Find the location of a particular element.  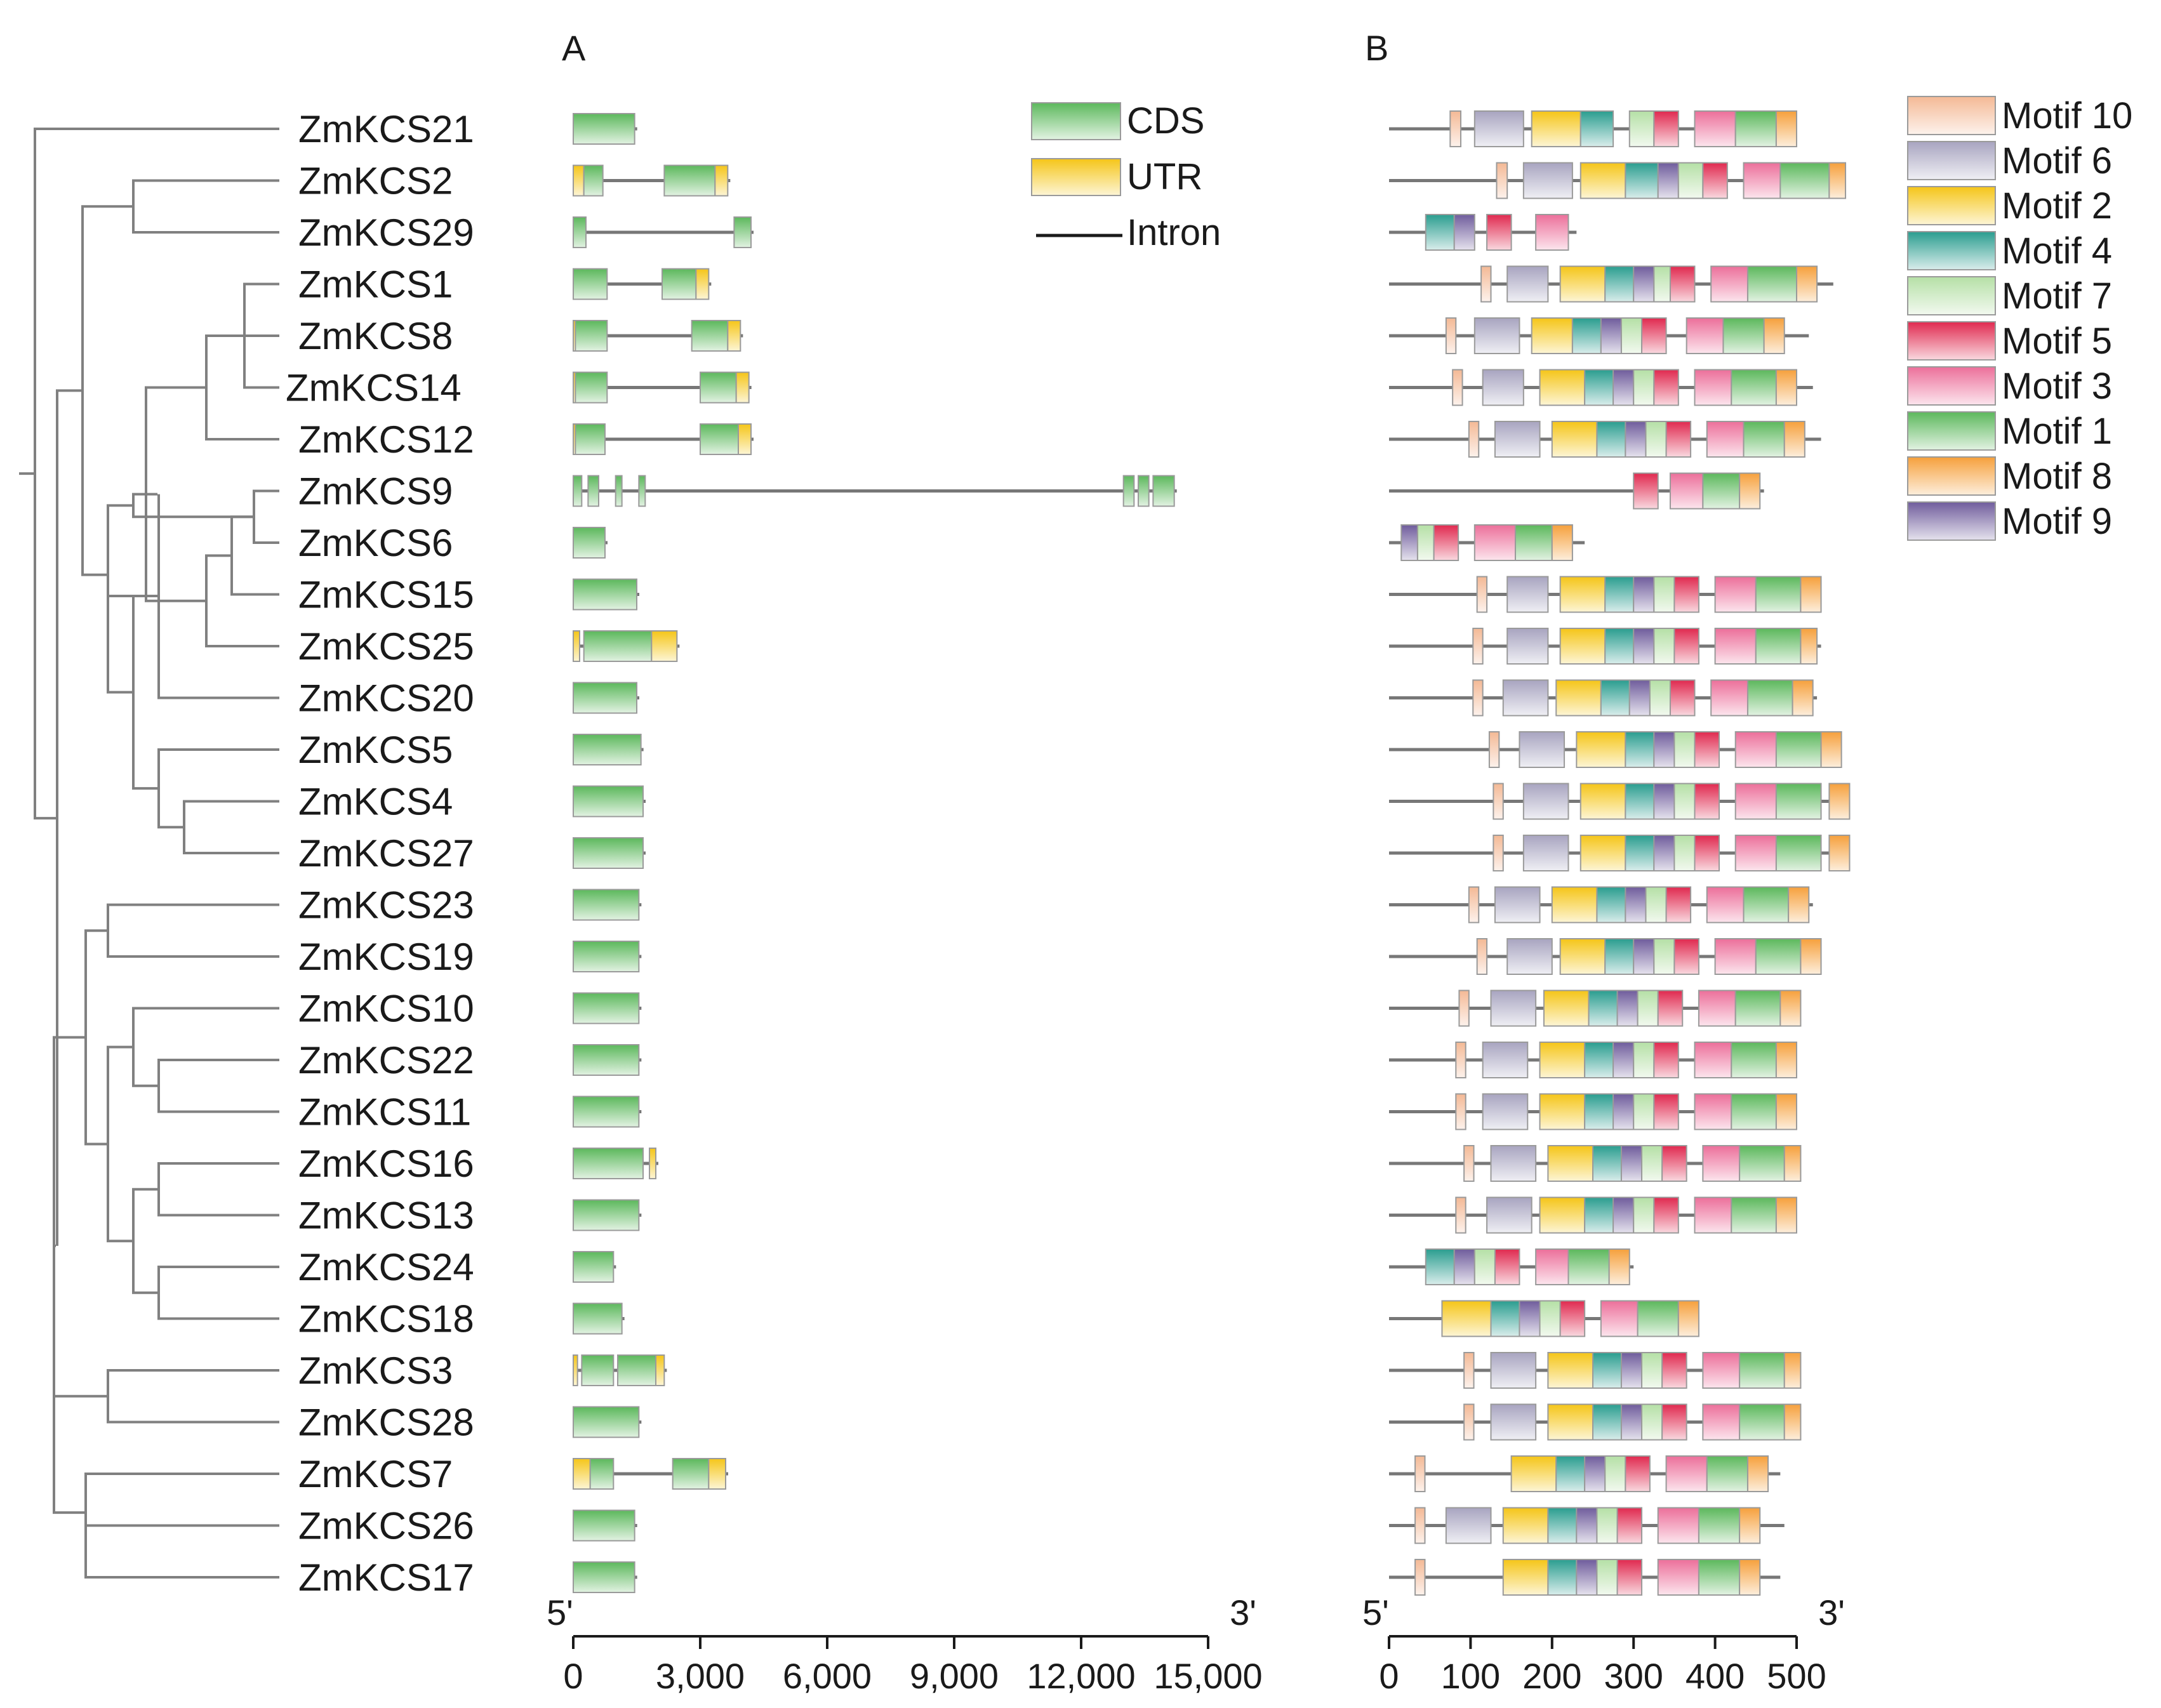

axis-tick-label: 300 is located at coordinates (1634, 1676).